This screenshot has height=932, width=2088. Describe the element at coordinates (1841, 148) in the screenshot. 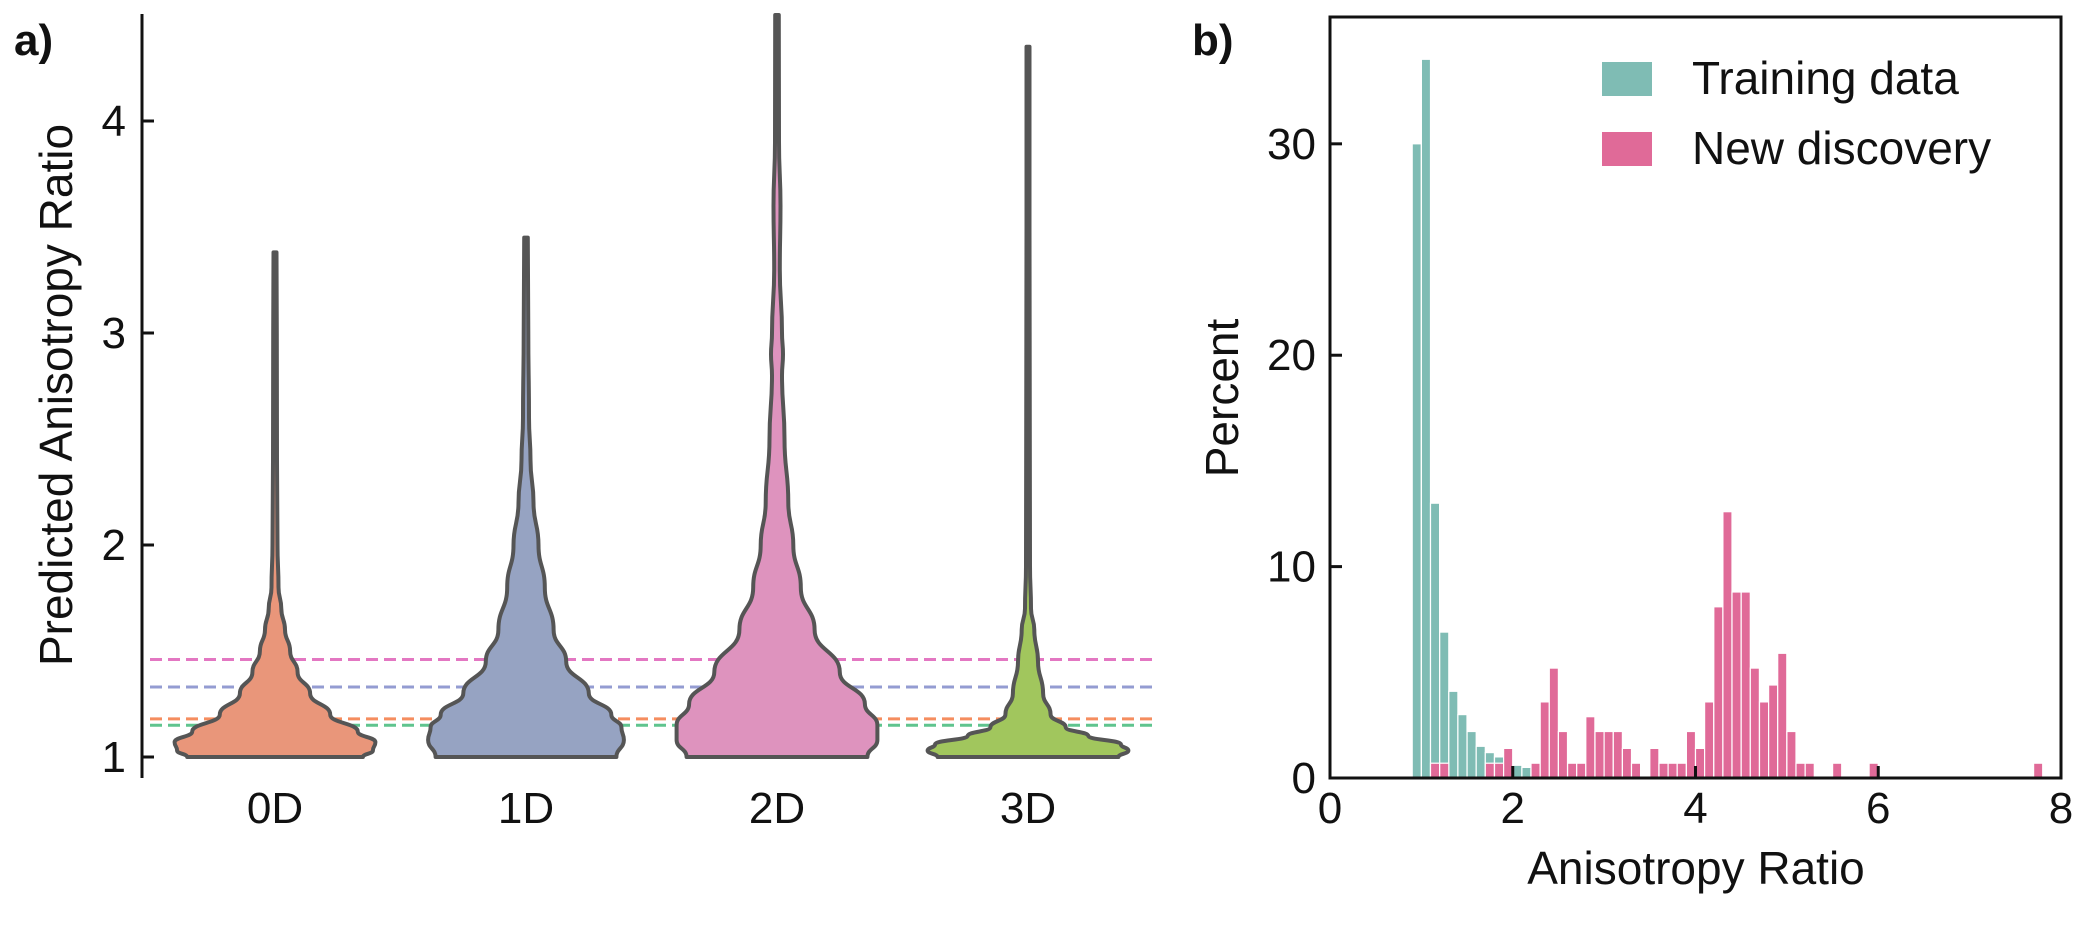

I see `legend-label-discovery: New discovery` at that location.